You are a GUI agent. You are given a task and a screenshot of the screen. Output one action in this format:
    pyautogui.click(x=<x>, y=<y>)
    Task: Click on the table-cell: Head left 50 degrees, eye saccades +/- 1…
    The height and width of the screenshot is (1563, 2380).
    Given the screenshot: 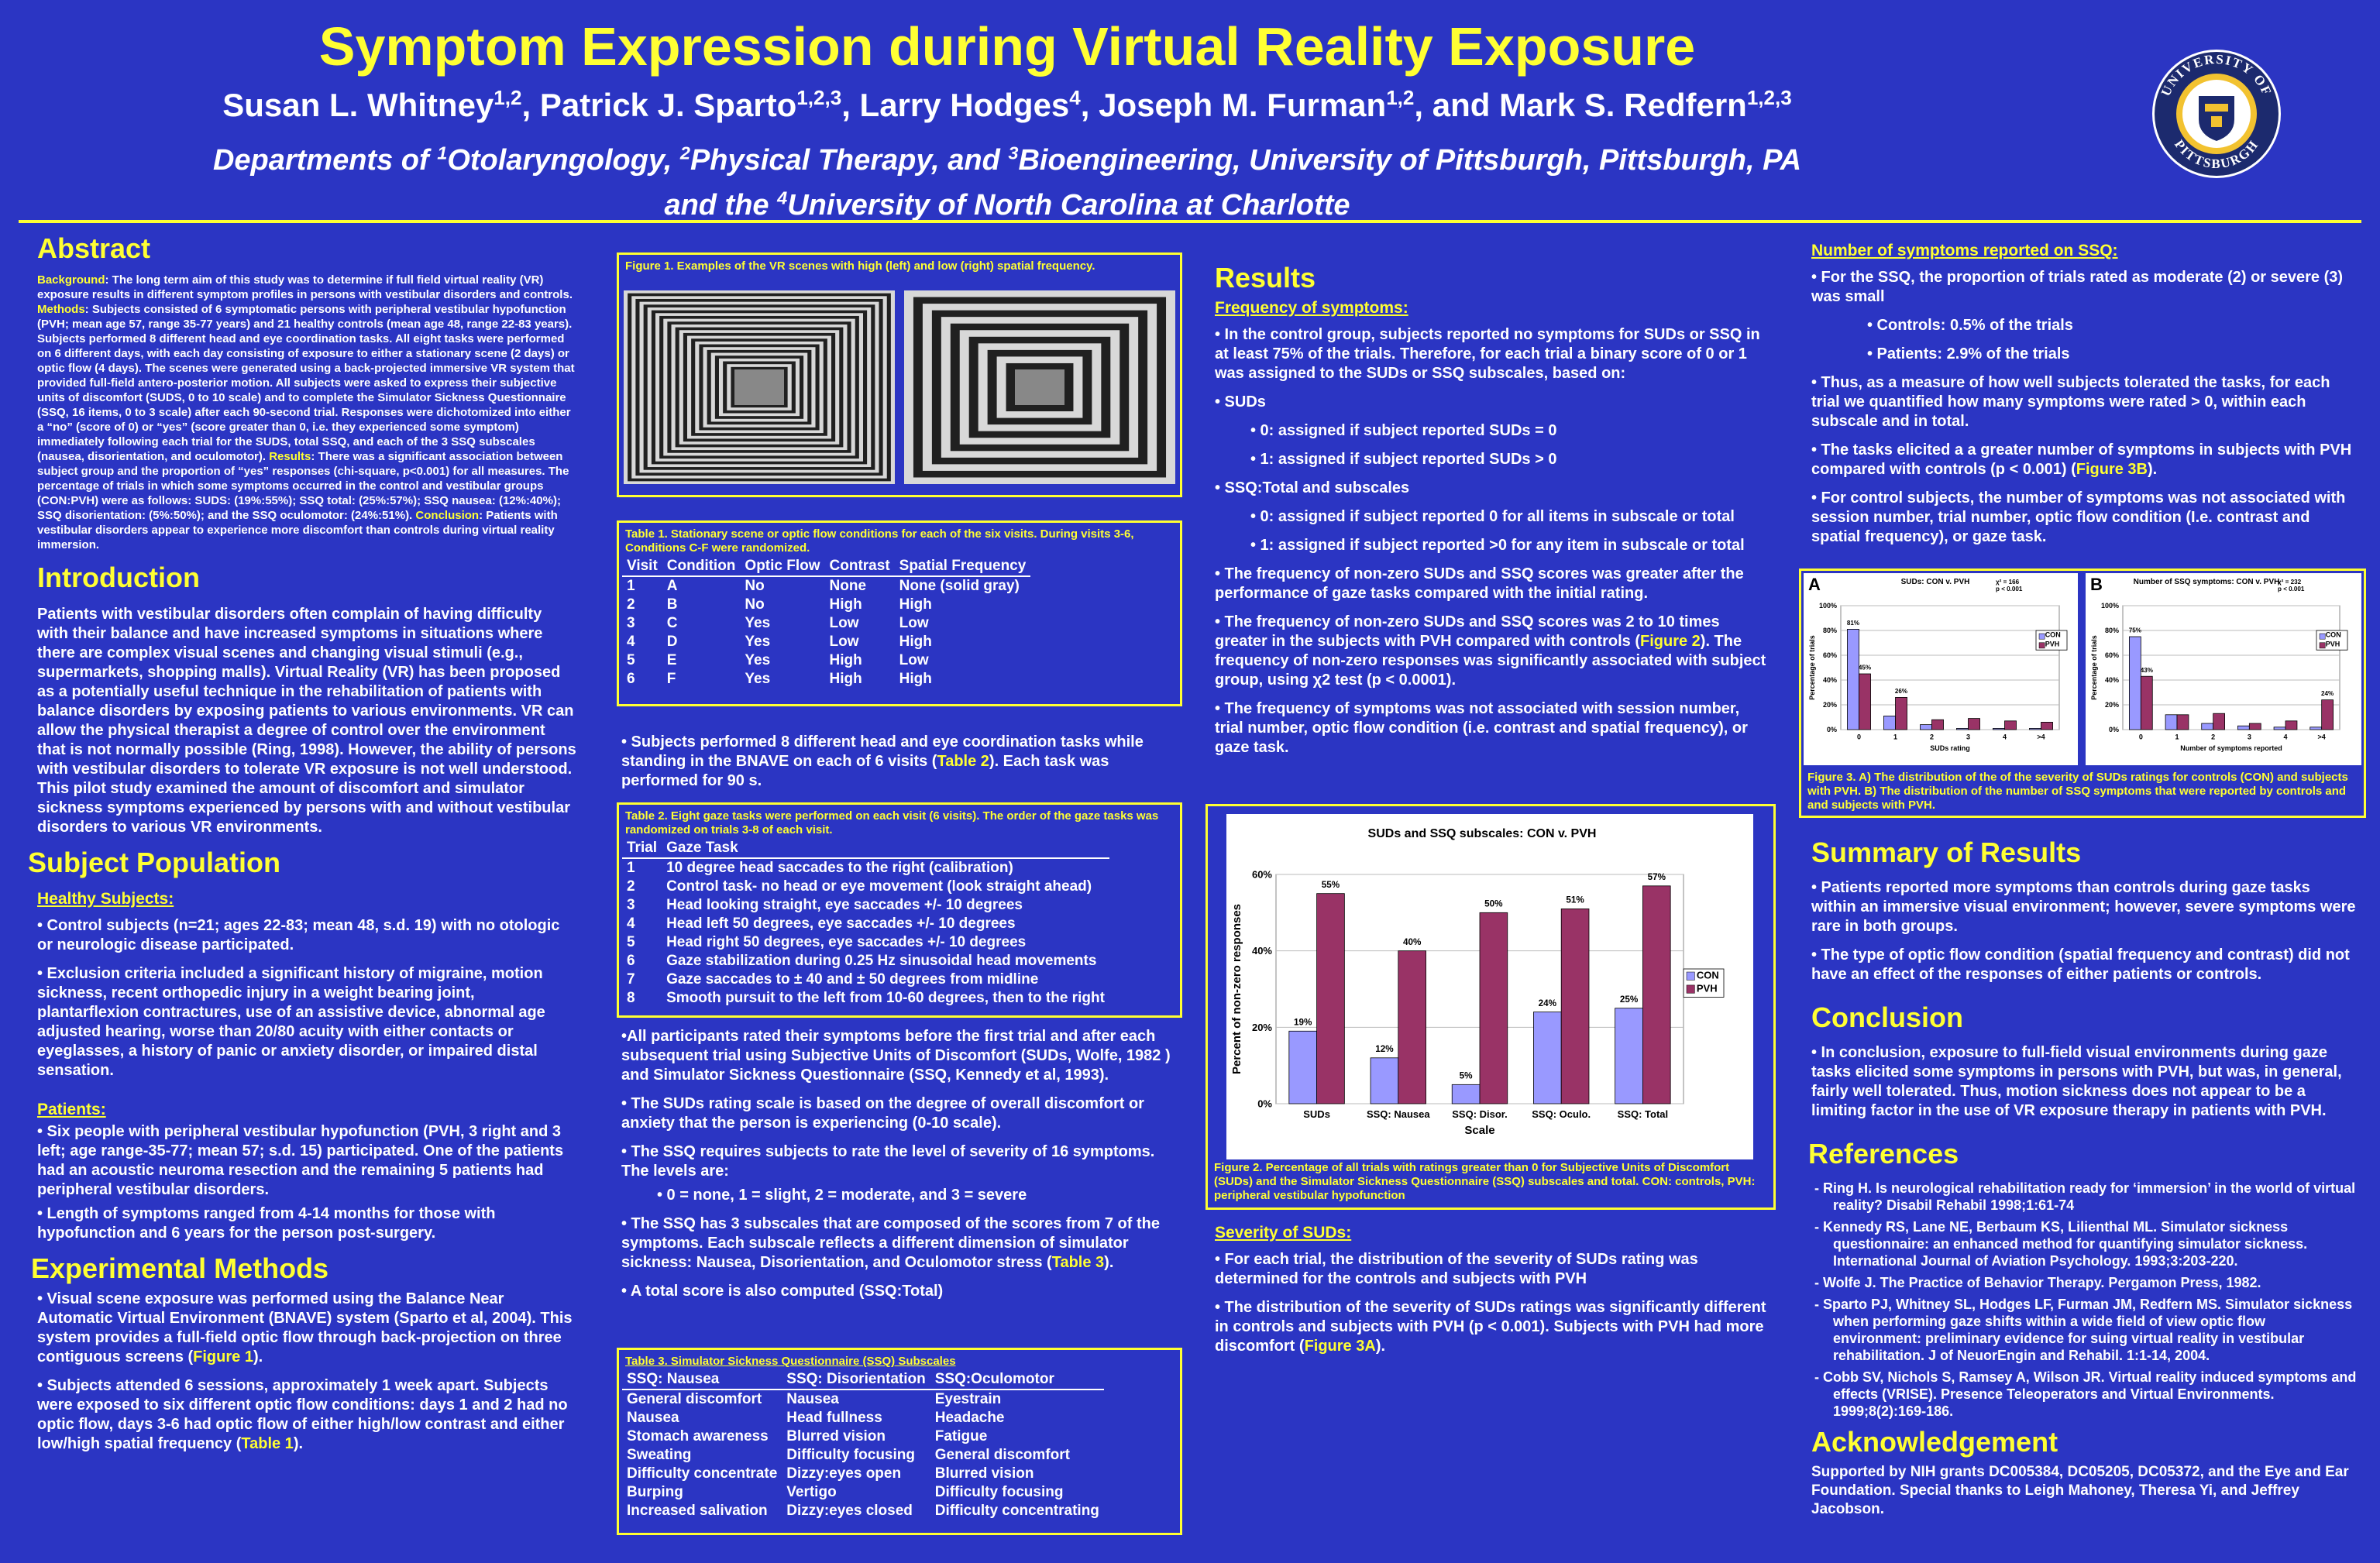 What is the action you would take?
    pyautogui.click(x=841, y=924)
    